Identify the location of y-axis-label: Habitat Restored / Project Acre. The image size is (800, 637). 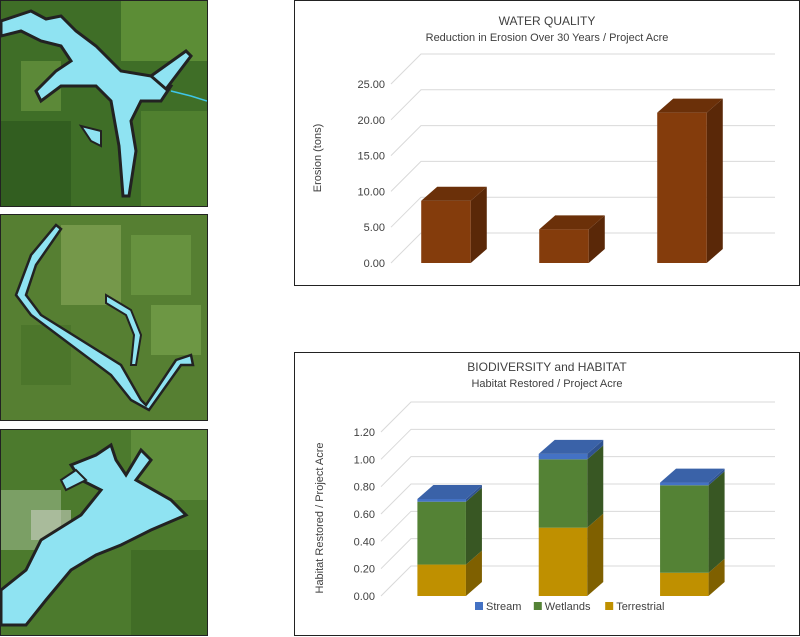
(320, 517).